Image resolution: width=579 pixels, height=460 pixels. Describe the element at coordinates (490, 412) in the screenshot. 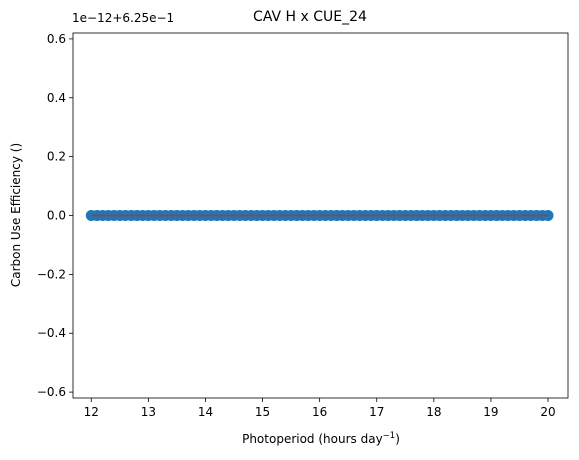

I see `x-tick-label: 19` at that location.